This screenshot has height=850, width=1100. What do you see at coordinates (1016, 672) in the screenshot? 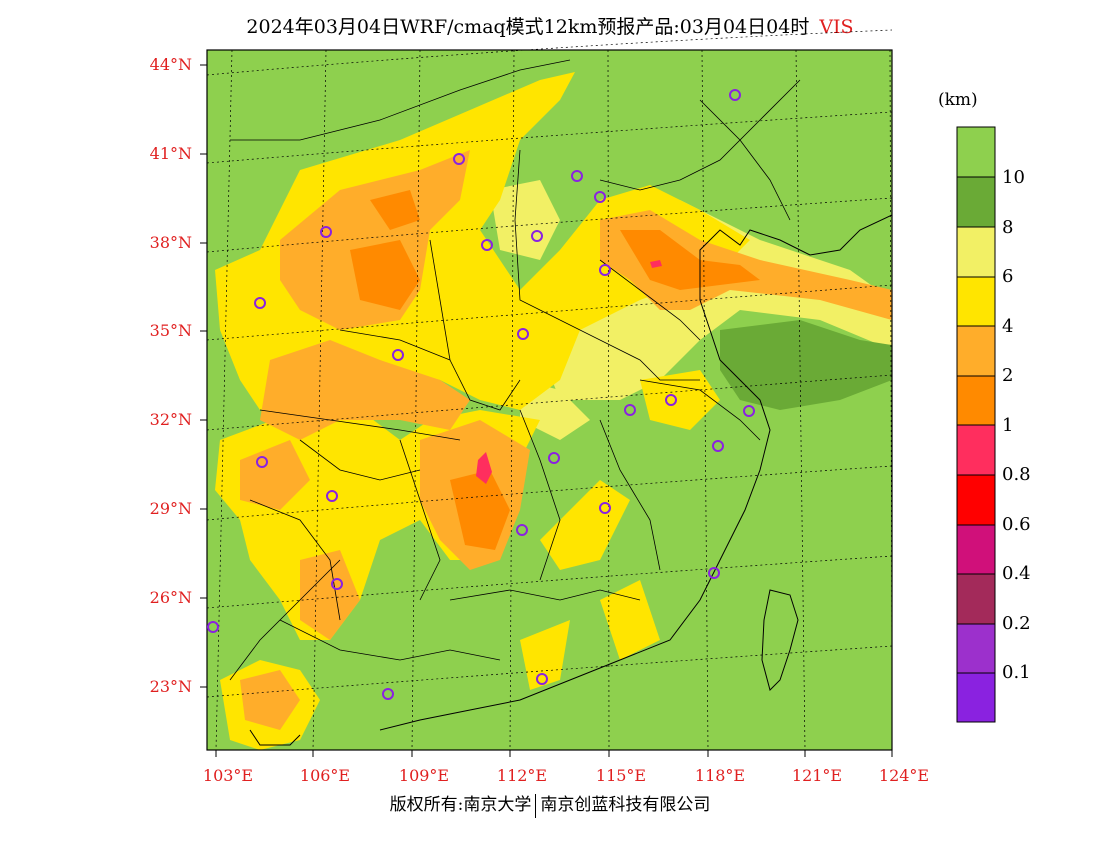
I see `colorbar-label: 0.1` at bounding box center [1016, 672].